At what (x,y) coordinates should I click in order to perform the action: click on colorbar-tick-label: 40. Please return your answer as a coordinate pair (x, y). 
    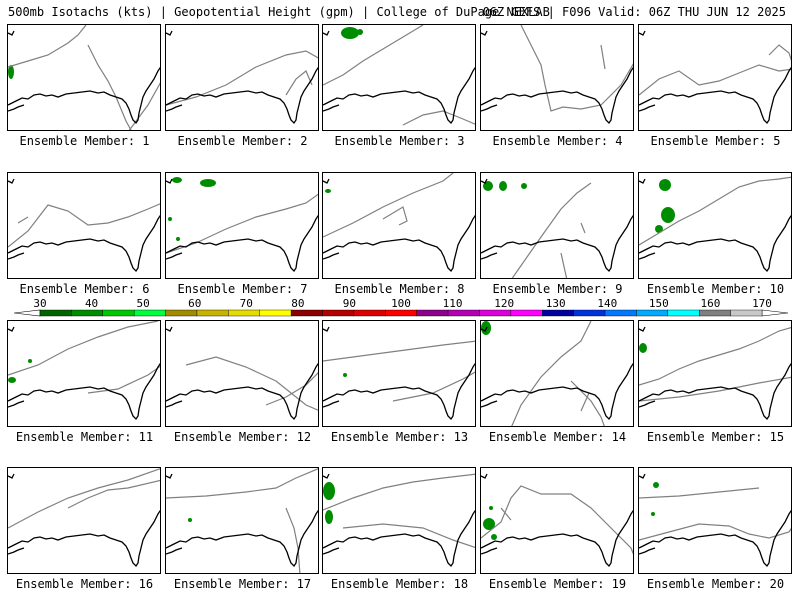
    Looking at the image, I should click on (91, 303).